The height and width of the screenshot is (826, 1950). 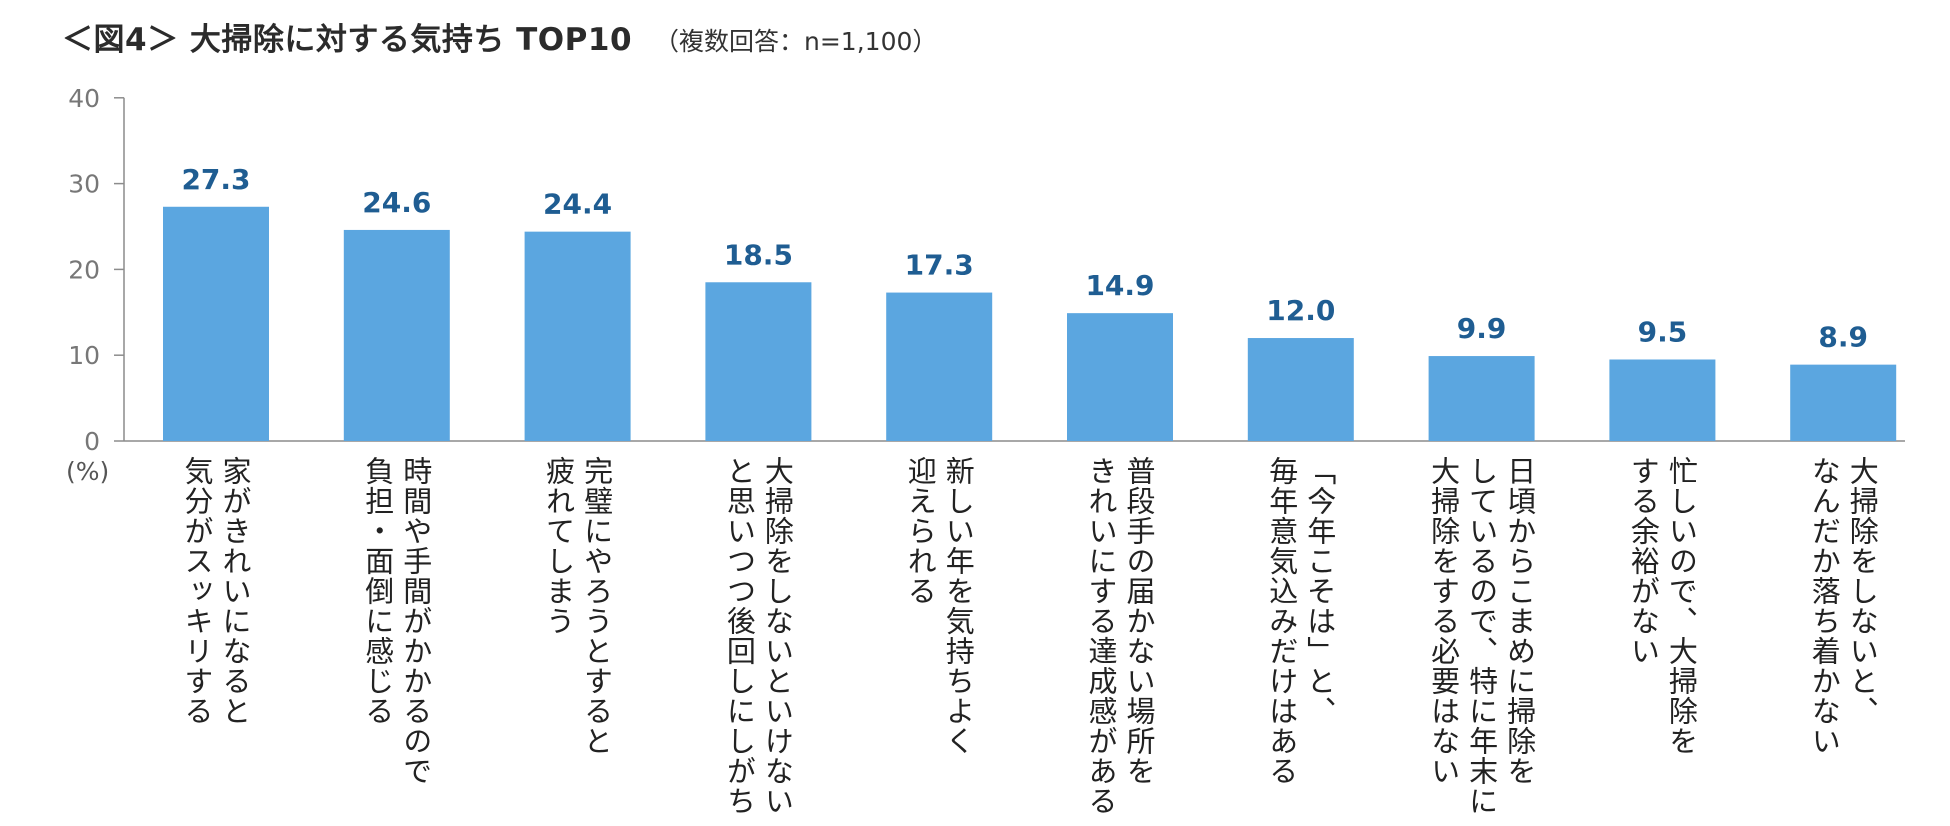 What do you see at coordinates (739, 636) in the screenshot?
I see `category-label-line: と思いつつ後回しにしがち` at bounding box center [739, 636].